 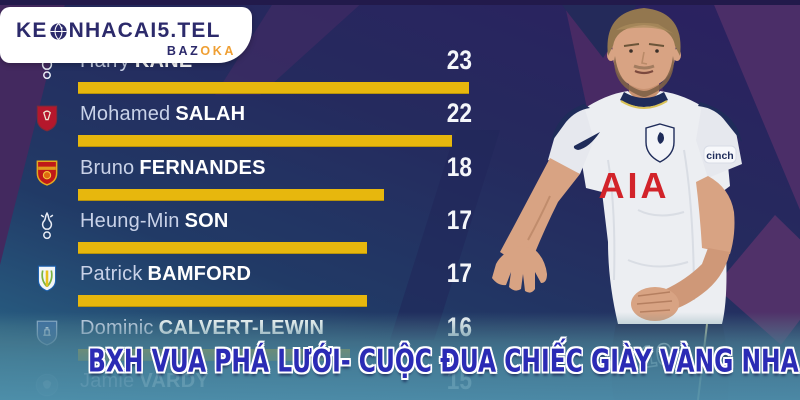 What do you see at coordinates (202, 168) in the screenshot?
I see `player-last-name: FERNANDES` at bounding box center [202, 168].